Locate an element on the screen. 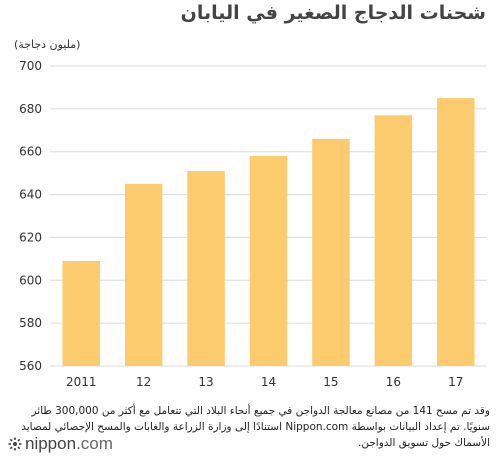  y-tick-label: 620 is located at coordinates (30, 237).